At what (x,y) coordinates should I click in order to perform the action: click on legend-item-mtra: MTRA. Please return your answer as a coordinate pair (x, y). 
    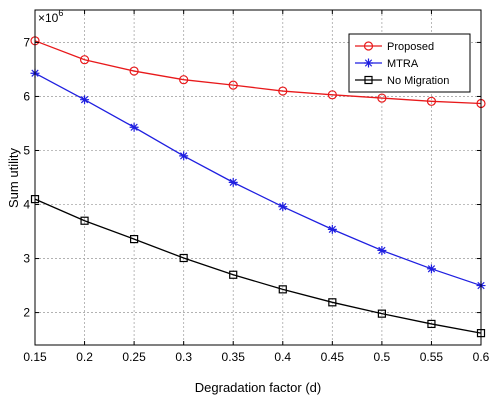
    Looking at the image, I should click on (387, 64).